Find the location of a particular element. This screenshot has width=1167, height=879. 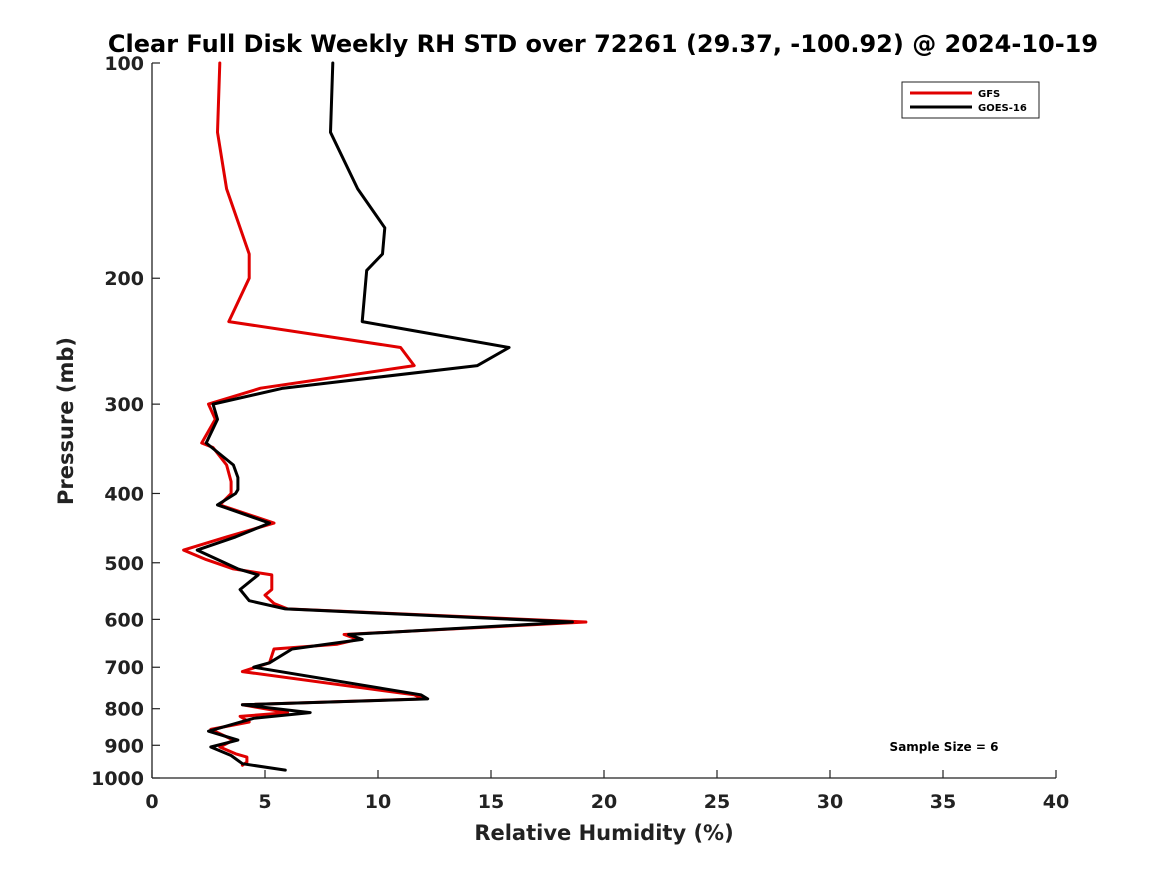

x-axis-label: Relative Humidity (%) is located at coordinates (603, 833).